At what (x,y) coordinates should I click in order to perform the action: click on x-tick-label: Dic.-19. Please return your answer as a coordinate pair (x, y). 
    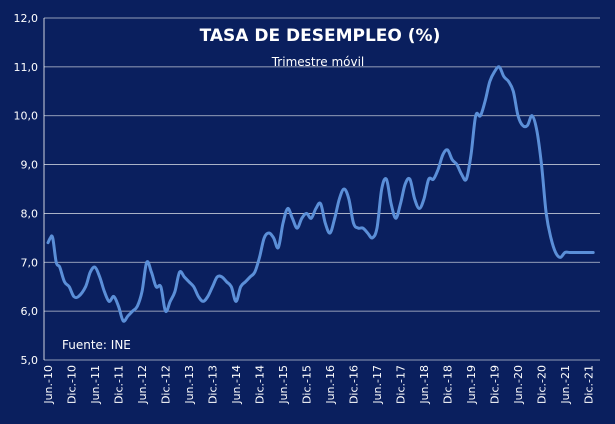
    Looking at the image, I should click on (495, 384).